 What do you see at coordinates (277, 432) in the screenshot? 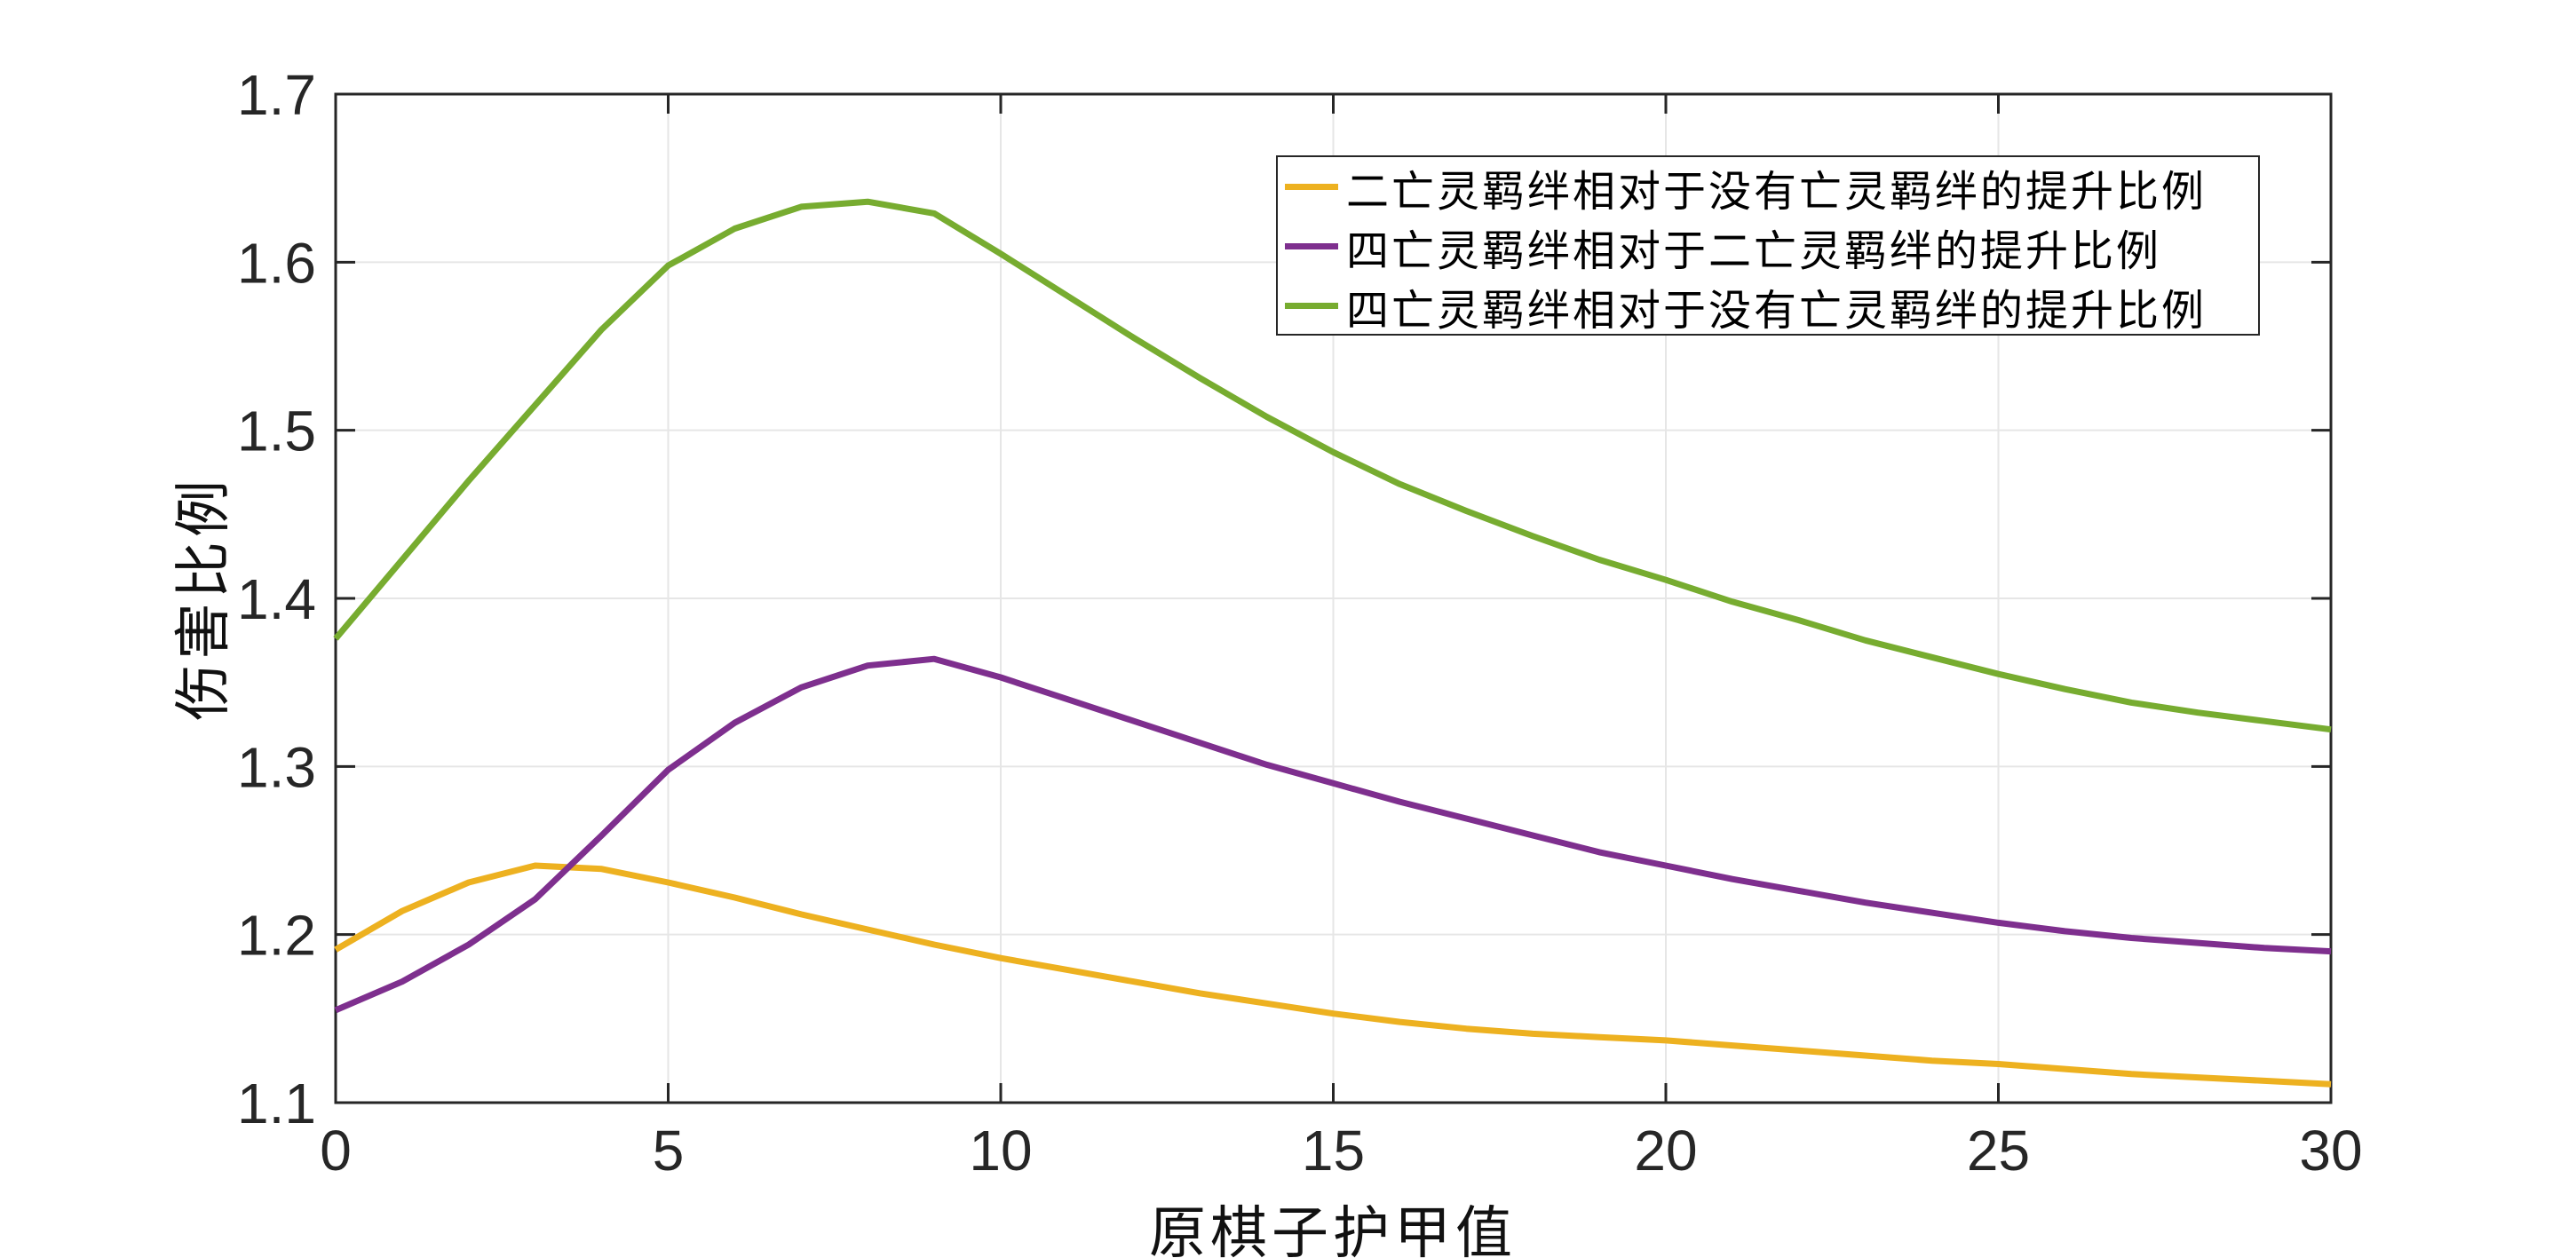
I see `y-tick-label: 1.5` at bounding box center [277, 432].